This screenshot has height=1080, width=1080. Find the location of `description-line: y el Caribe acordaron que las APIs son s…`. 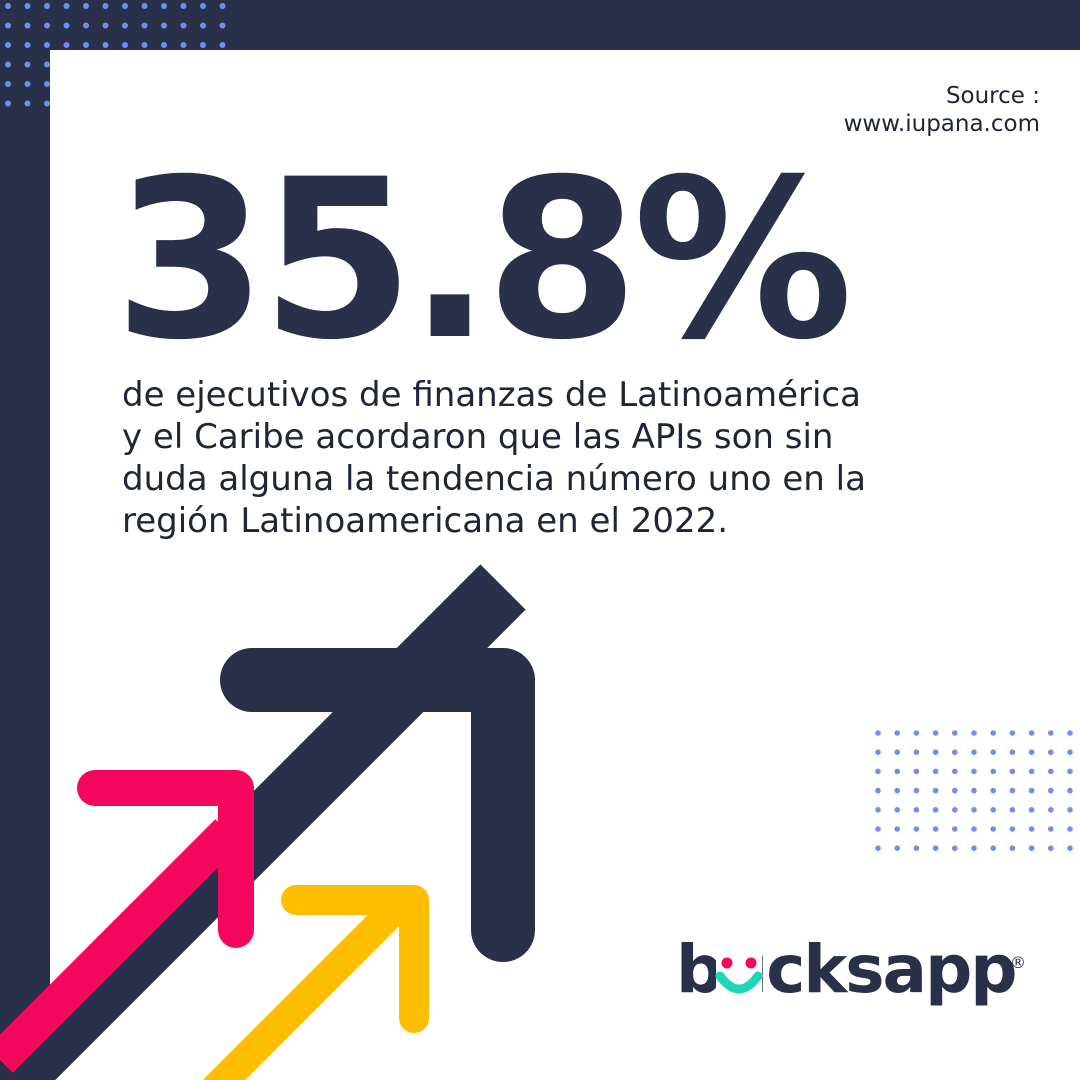

description-line: y el Caribe acordaron que las APIs son s… is located at coordinates (478, 437).